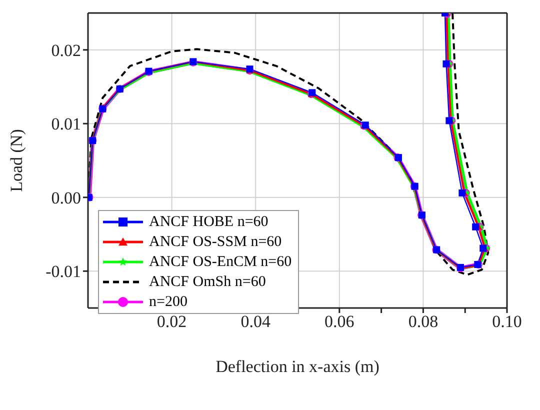  I want to click on legend-label: ANCF OmSh n=60, so click(207, 282).